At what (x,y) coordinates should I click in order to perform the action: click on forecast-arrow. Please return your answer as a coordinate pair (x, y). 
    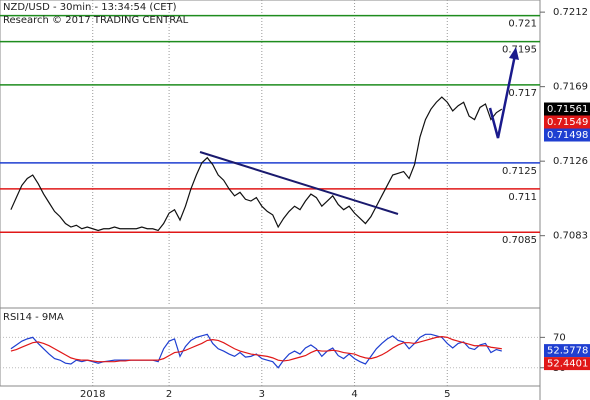
    Looking at the image, I should click on (502, 96).